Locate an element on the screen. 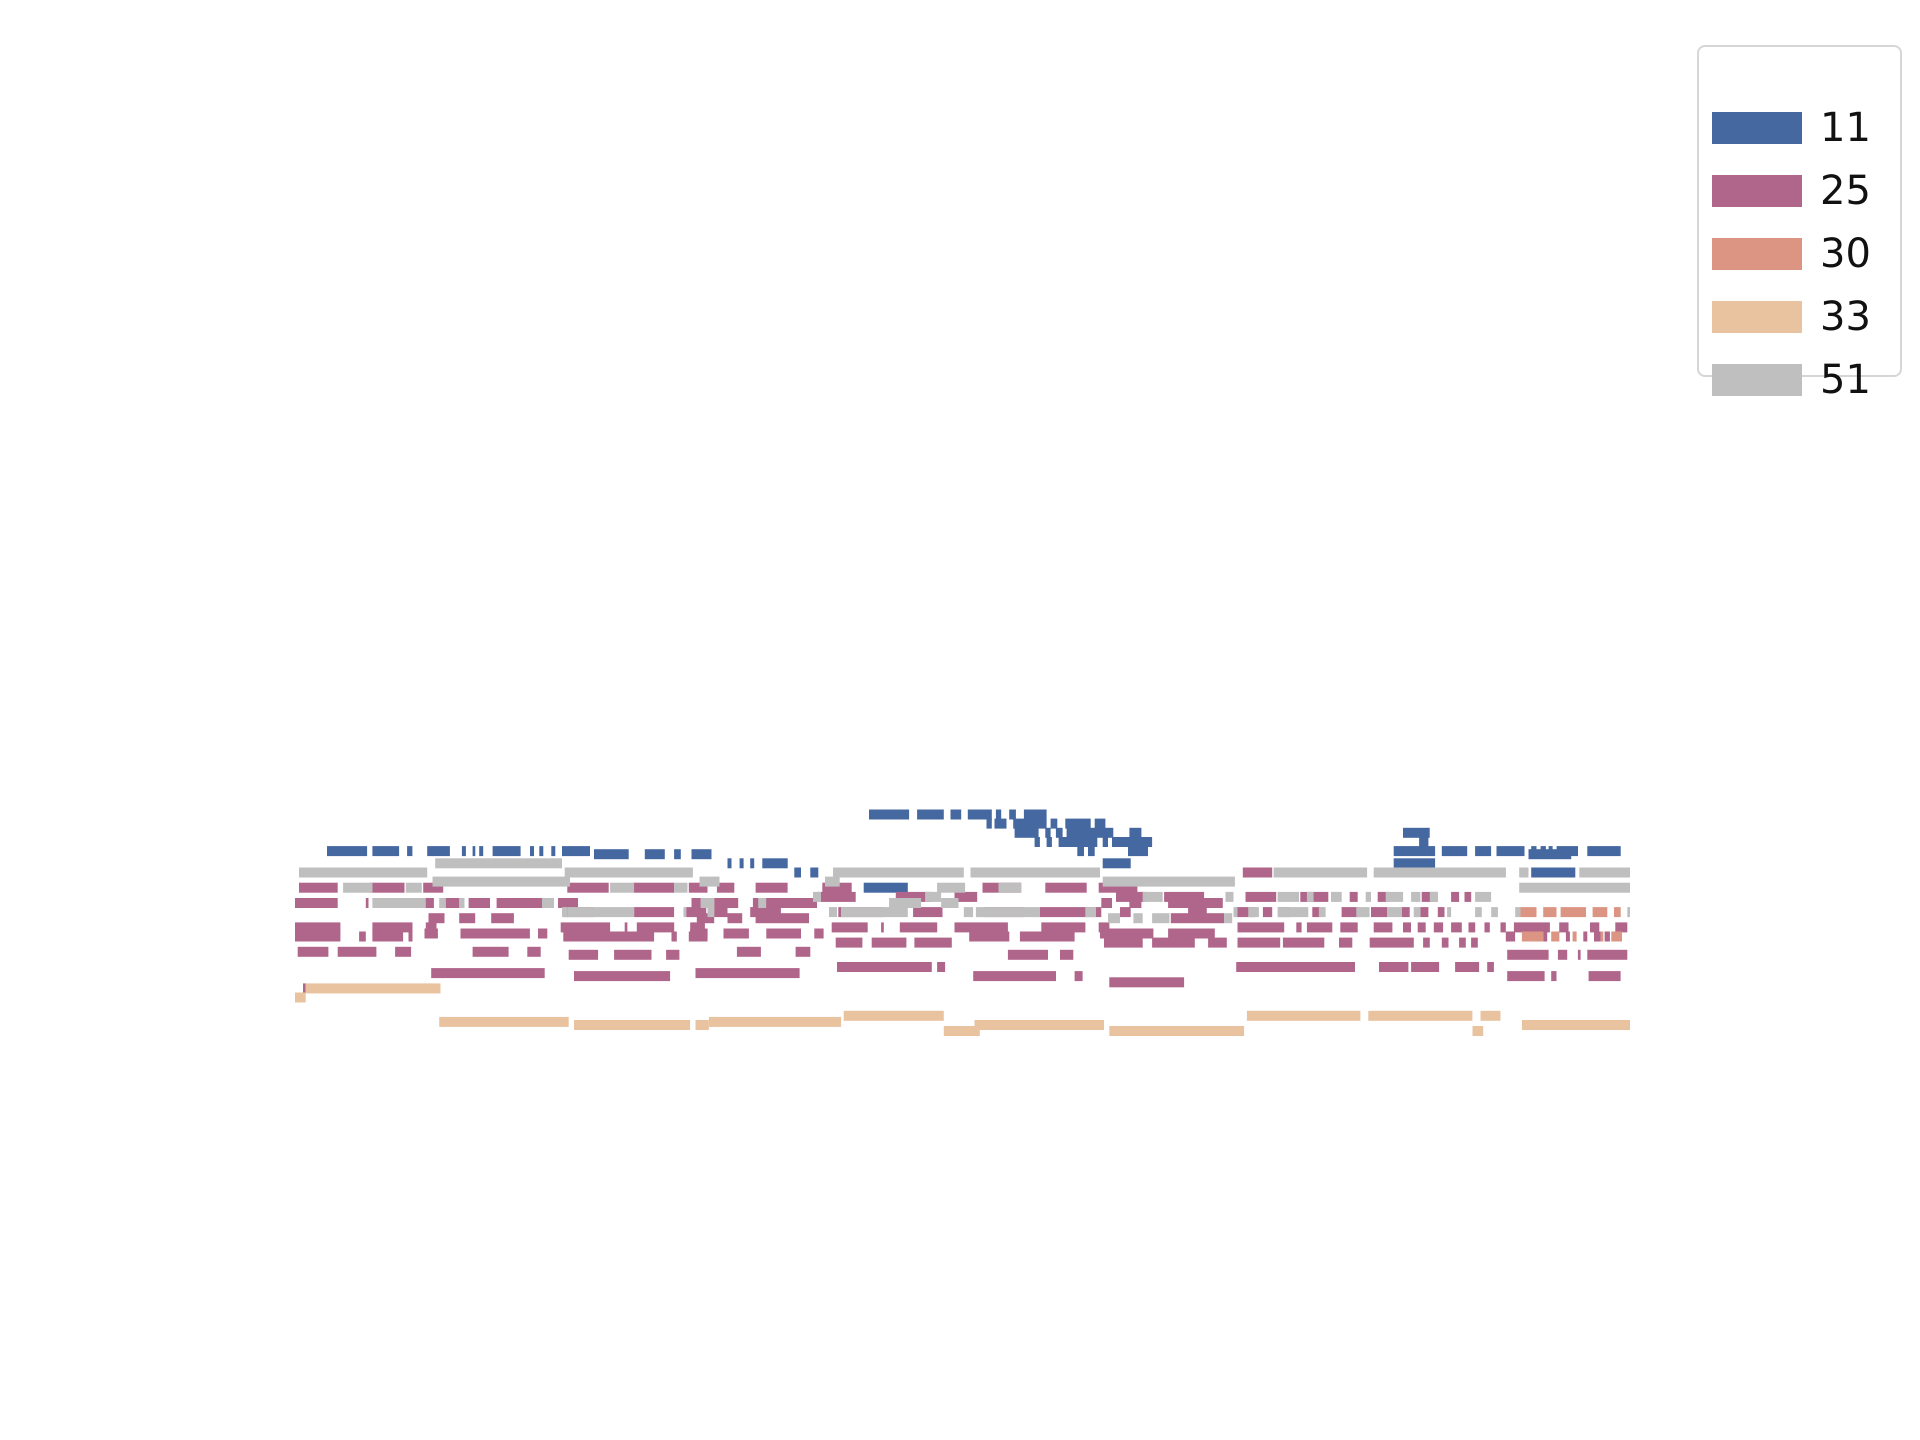 This screenshot has width=1920, height=1440. legend-label-25: 25 is located at coordinates (1845, 191).